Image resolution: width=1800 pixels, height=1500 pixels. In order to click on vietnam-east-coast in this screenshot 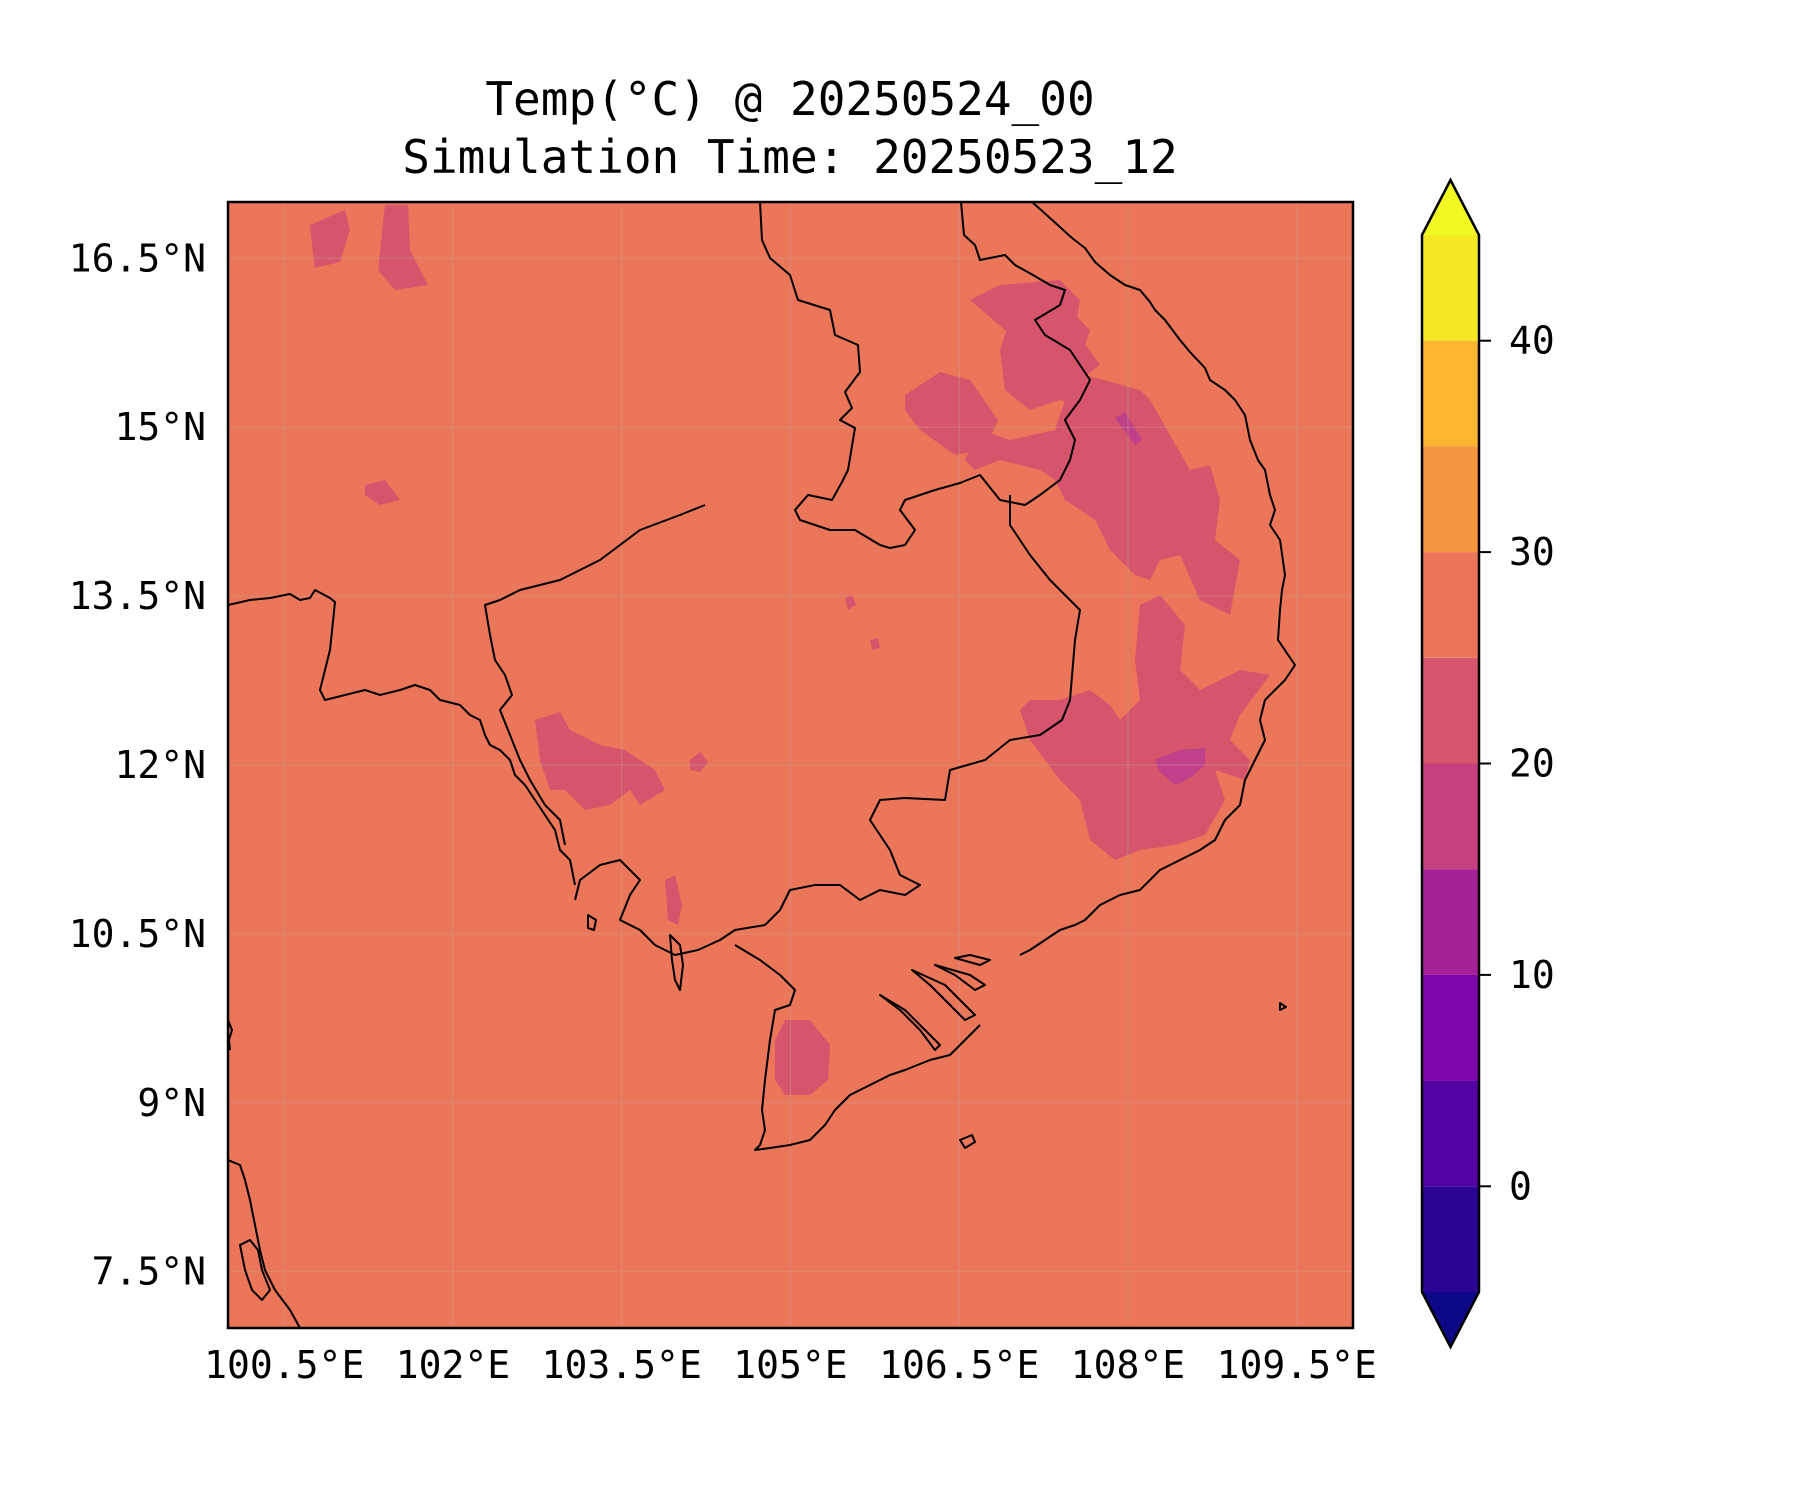, I will do `click(1157, 579)`.